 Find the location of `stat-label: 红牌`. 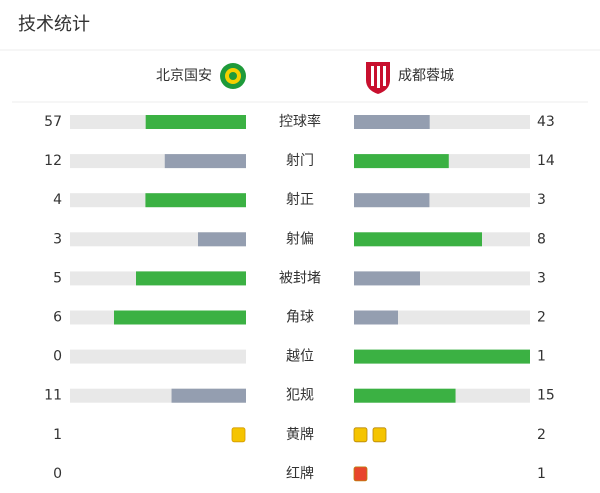

stat-label: 红牌 is located at coordinates (300, 473).